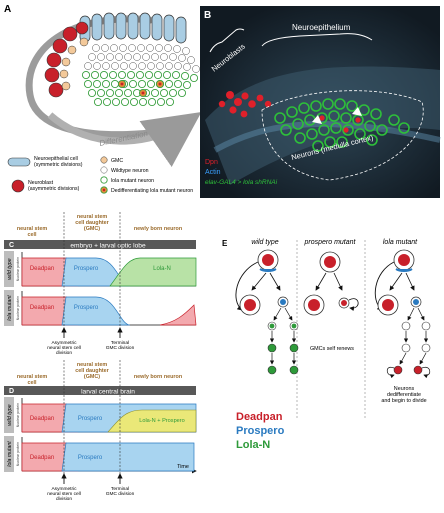  I want to click on c-wt-ylabel: Nuclear protein, so click(18, 269).